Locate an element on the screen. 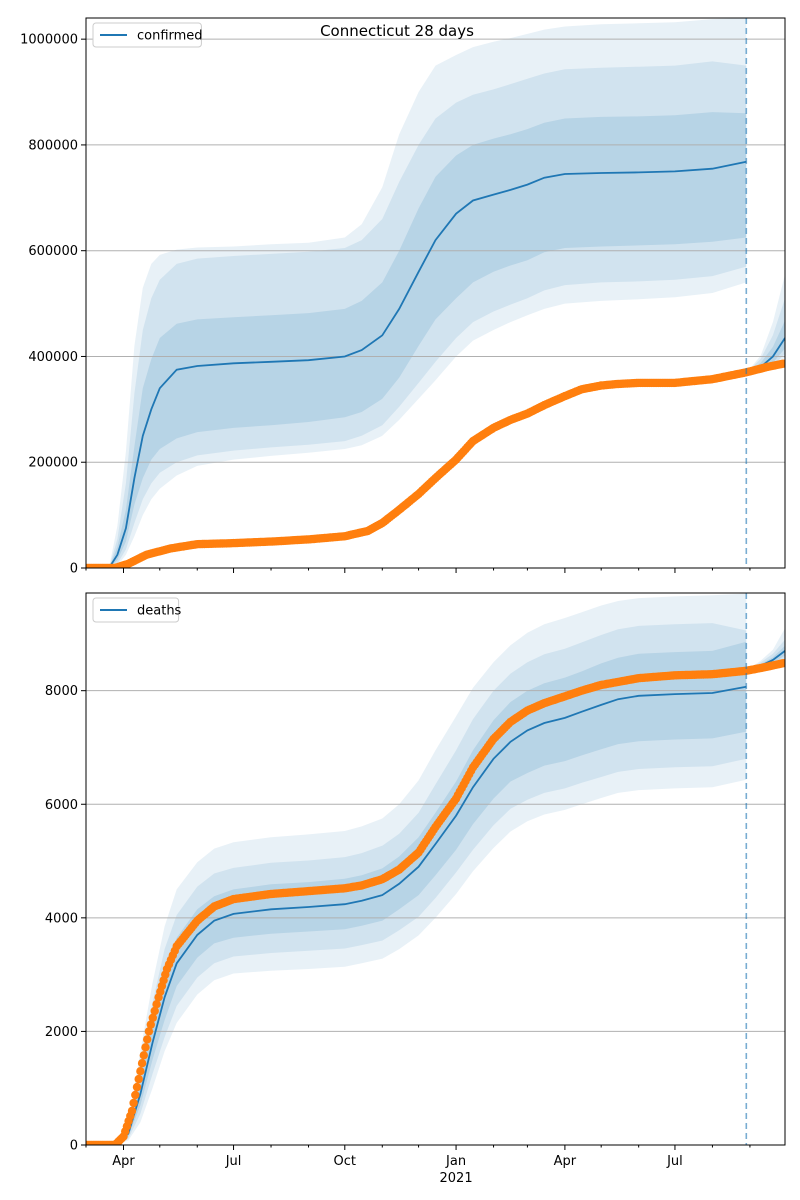  y-tick-label: 800000 is located at coordinates (53, 145).